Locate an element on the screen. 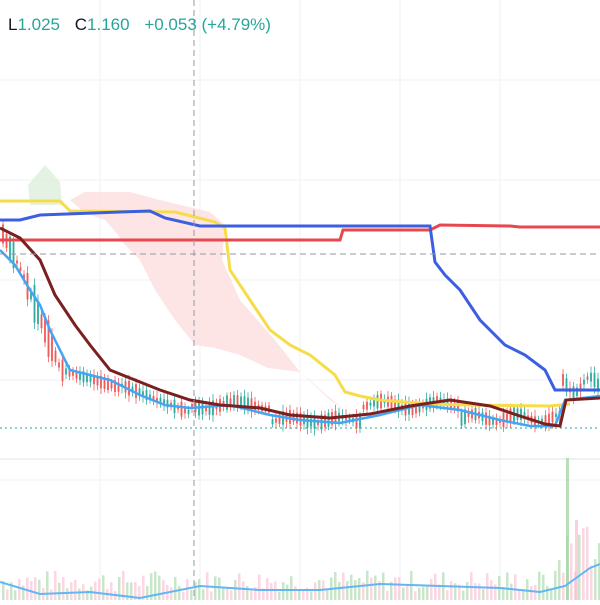  volume-ma-line is located at coordinates (300, 581).